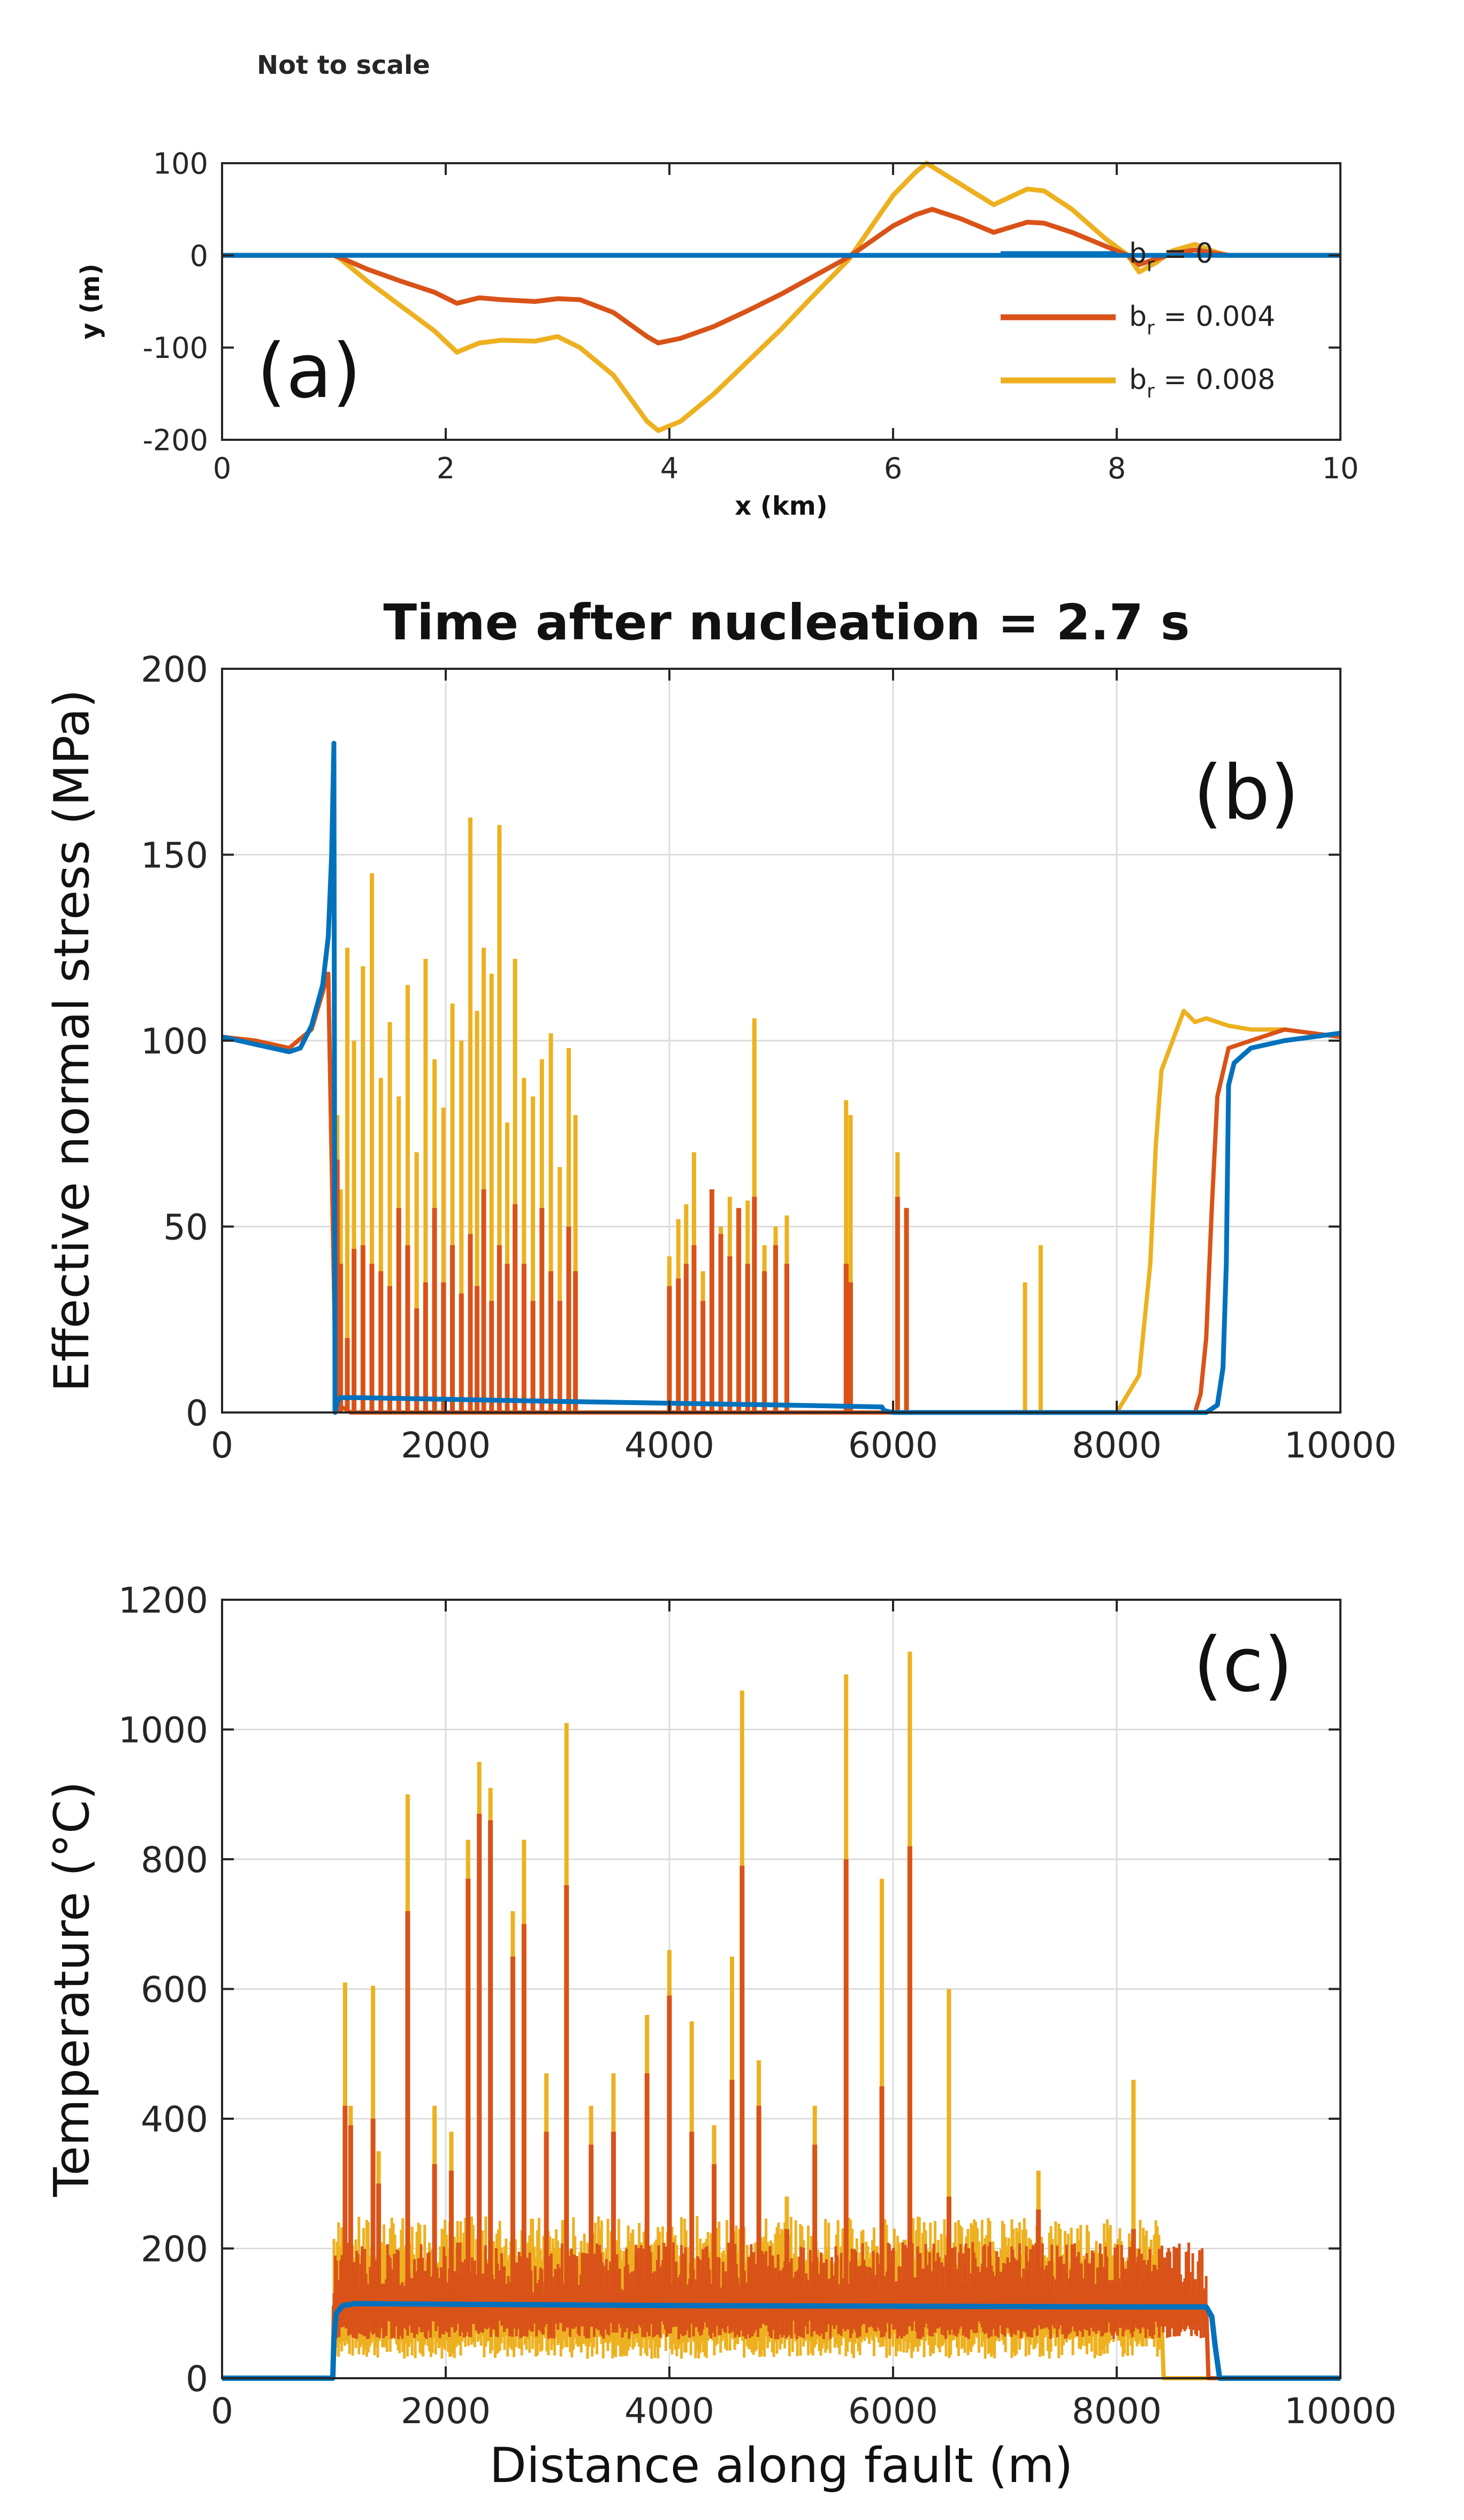 The width and height of the screenshot is (1464, 2520). Describe the element at coordinates (1117, 1445) in the screenshot. I see `panel-b-xtick-label: 8000` at that location.